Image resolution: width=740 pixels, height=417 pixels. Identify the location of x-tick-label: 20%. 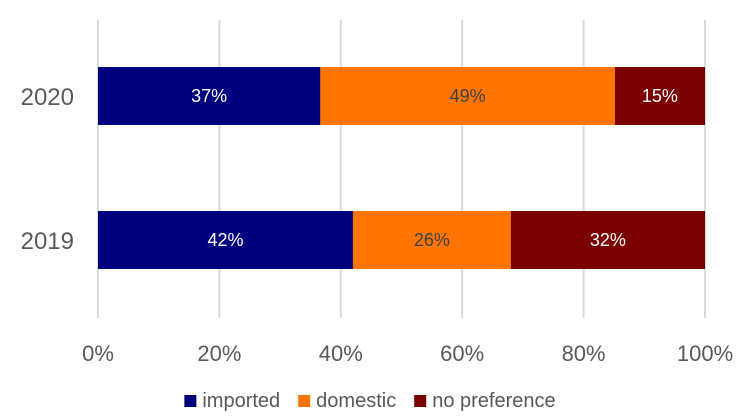
(219, 353).